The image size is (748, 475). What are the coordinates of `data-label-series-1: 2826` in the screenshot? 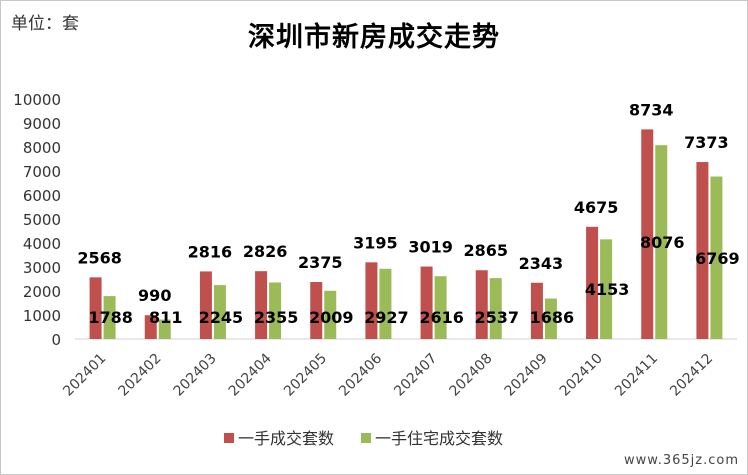 It's located at (265, 251).